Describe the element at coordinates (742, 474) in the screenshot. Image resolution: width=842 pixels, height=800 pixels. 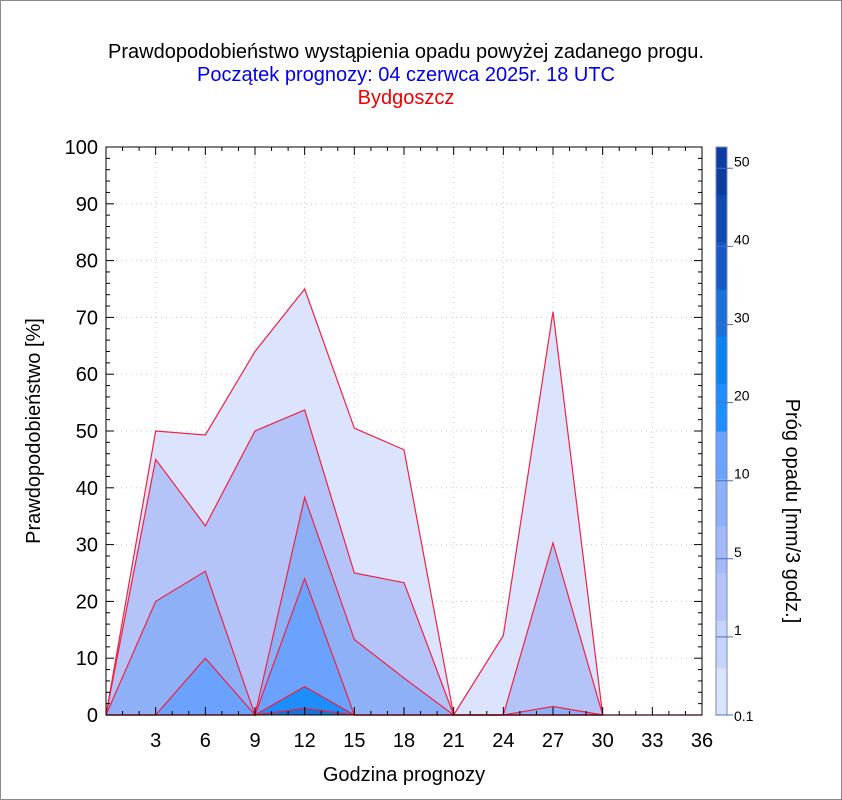
I see `colorbar-tick-label: 10` at that location.